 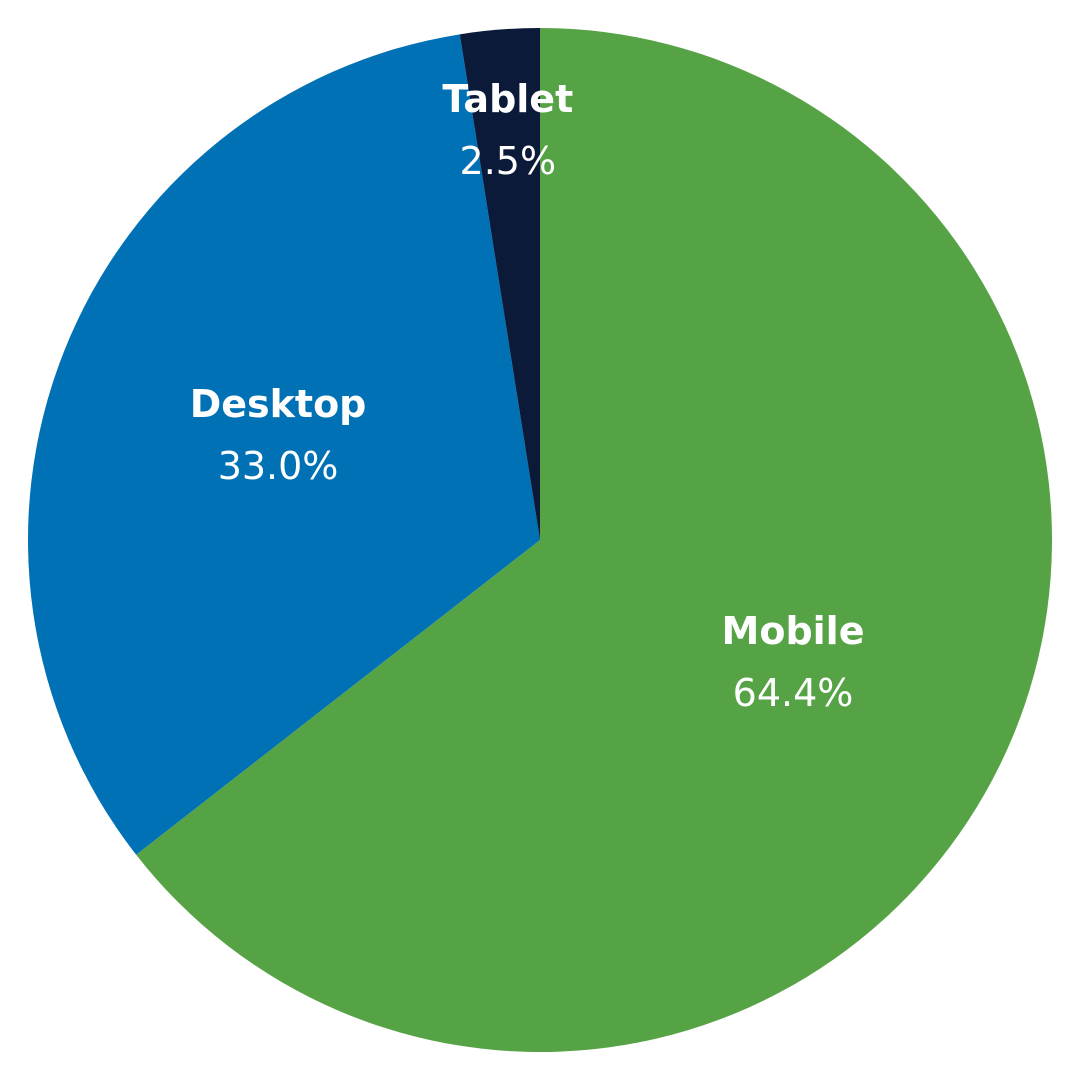 I want to click on slice-label: Desktop, so click(x=278, y=404).